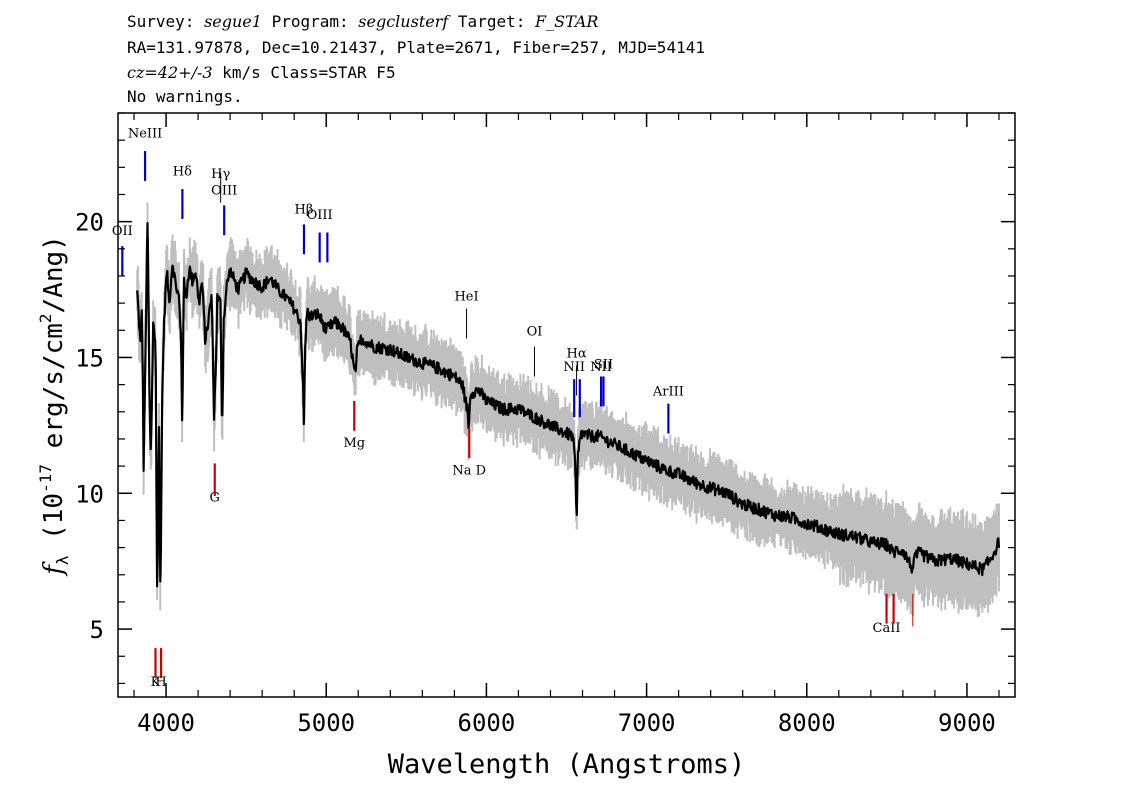 Image resolution: width=1134 pixels, height=810 pixels. I want to click on y-tick-label: 15, so click(89, 358).